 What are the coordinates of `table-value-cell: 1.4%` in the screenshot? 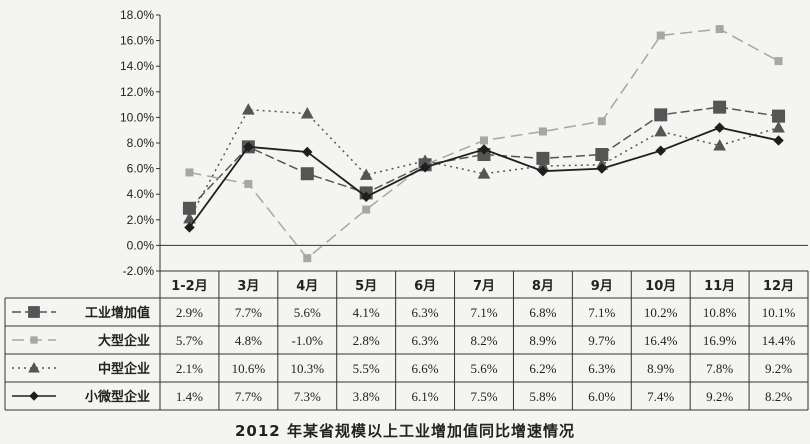 It's located at (189, 396).